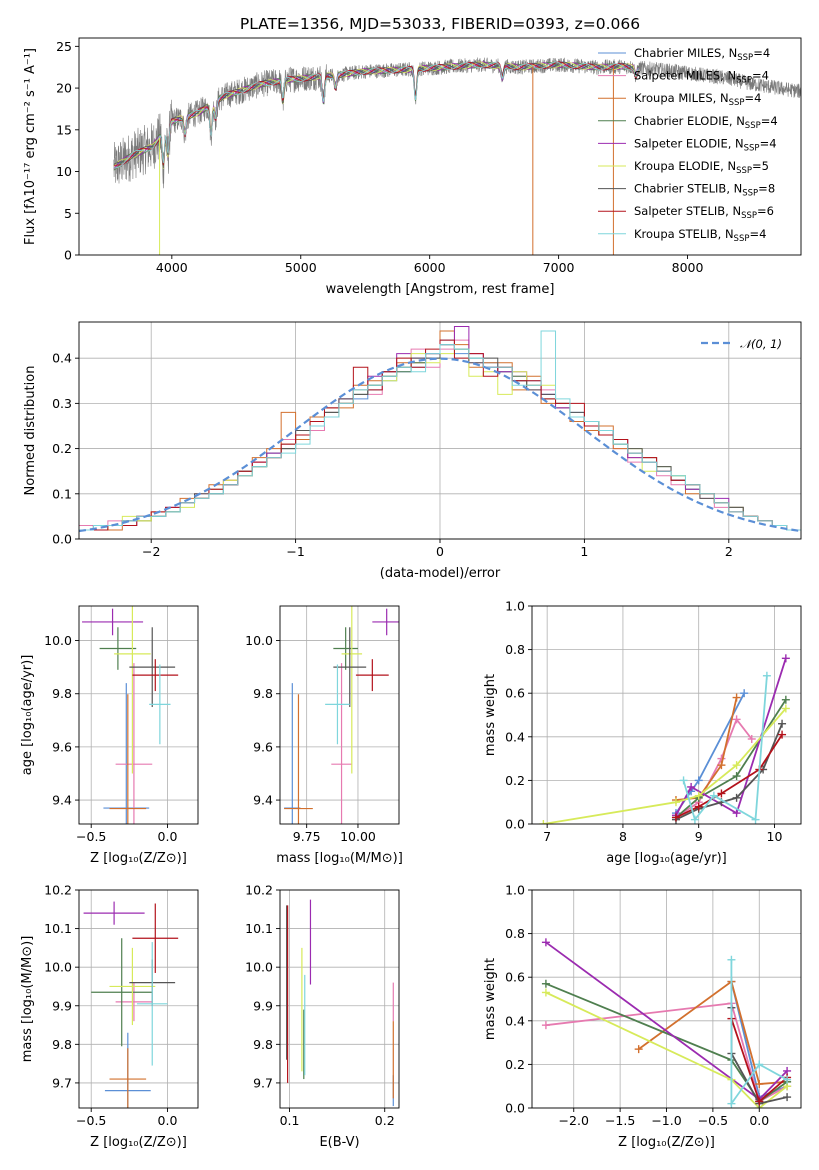 The height and width of the screenshot is (1170, 819). What do you see at coordinates (771, 189) in the screenshot?
I see `legend-nssp: 8` at bounding box center [771, 189].